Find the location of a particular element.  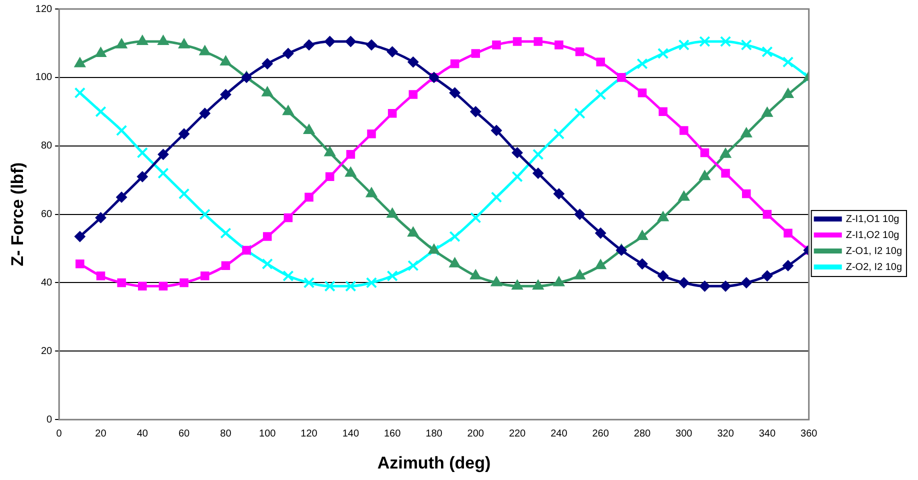

y-axis-title: Z- Force (lbf) is located at coordinates (17, 214).